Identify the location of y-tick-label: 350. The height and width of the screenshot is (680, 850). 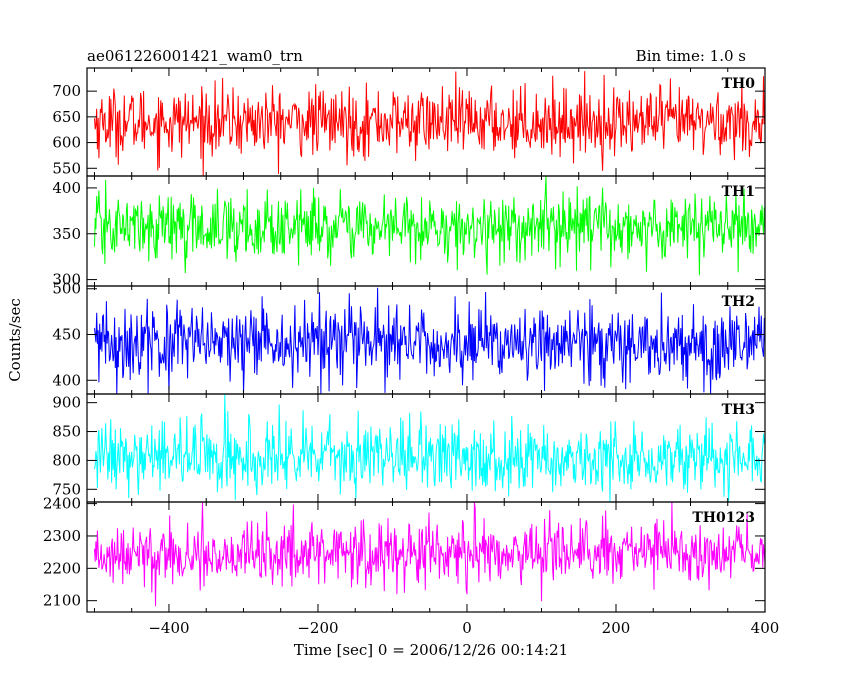
(66, 234).